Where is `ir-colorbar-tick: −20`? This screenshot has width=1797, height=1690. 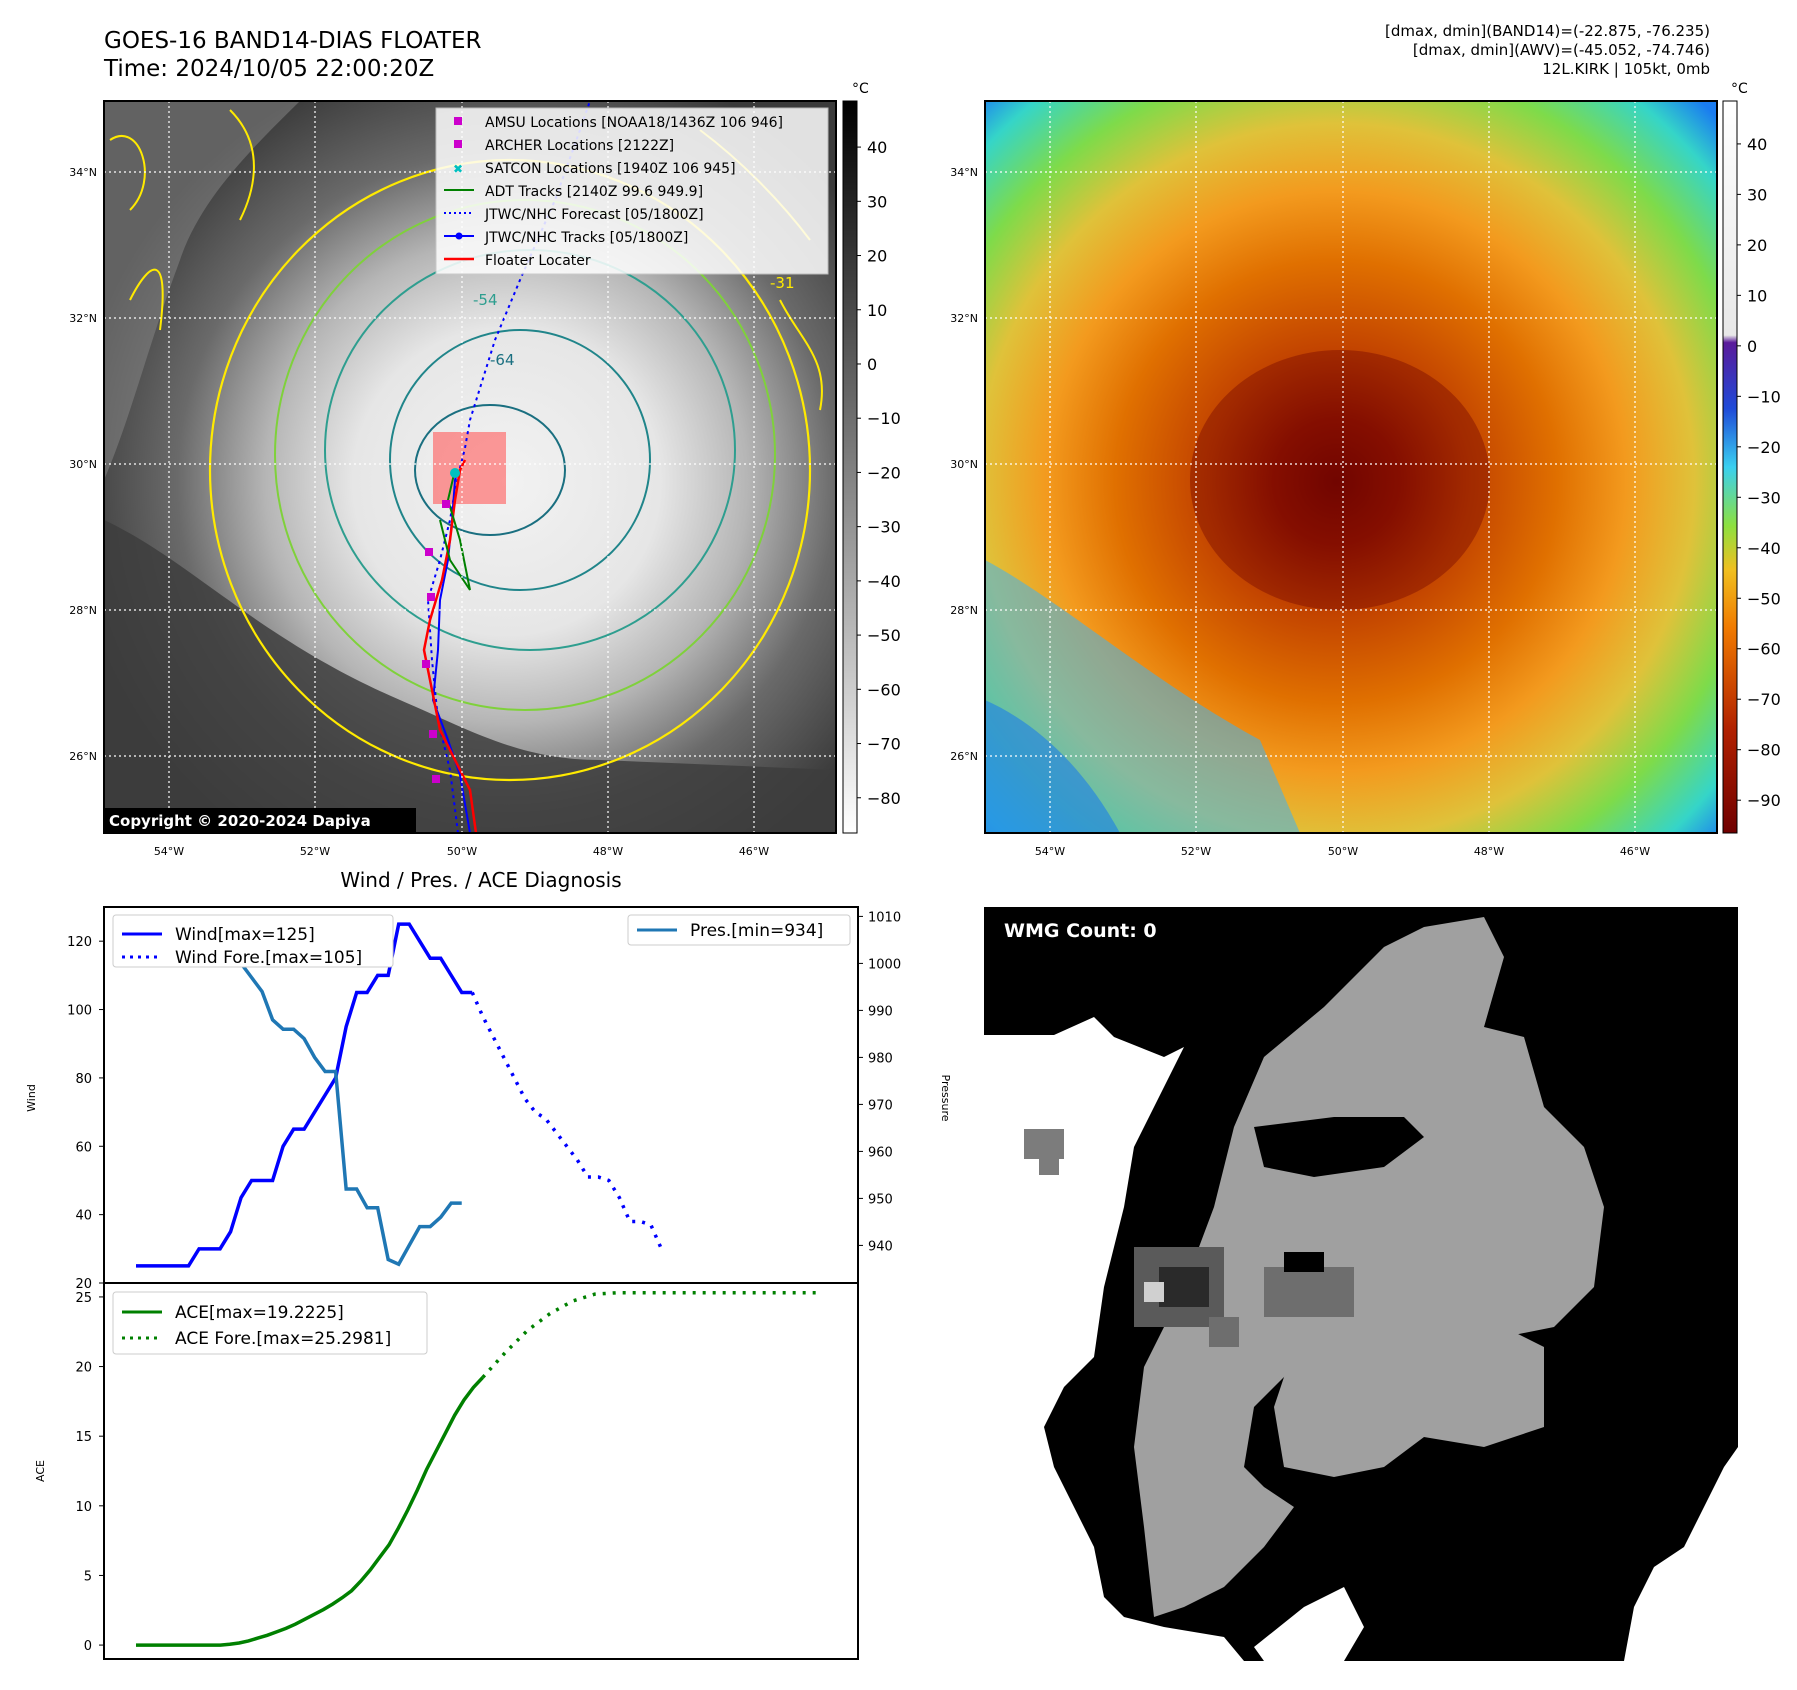 ir-colorbar-tick: −20 is located at coordinates (884, 472).